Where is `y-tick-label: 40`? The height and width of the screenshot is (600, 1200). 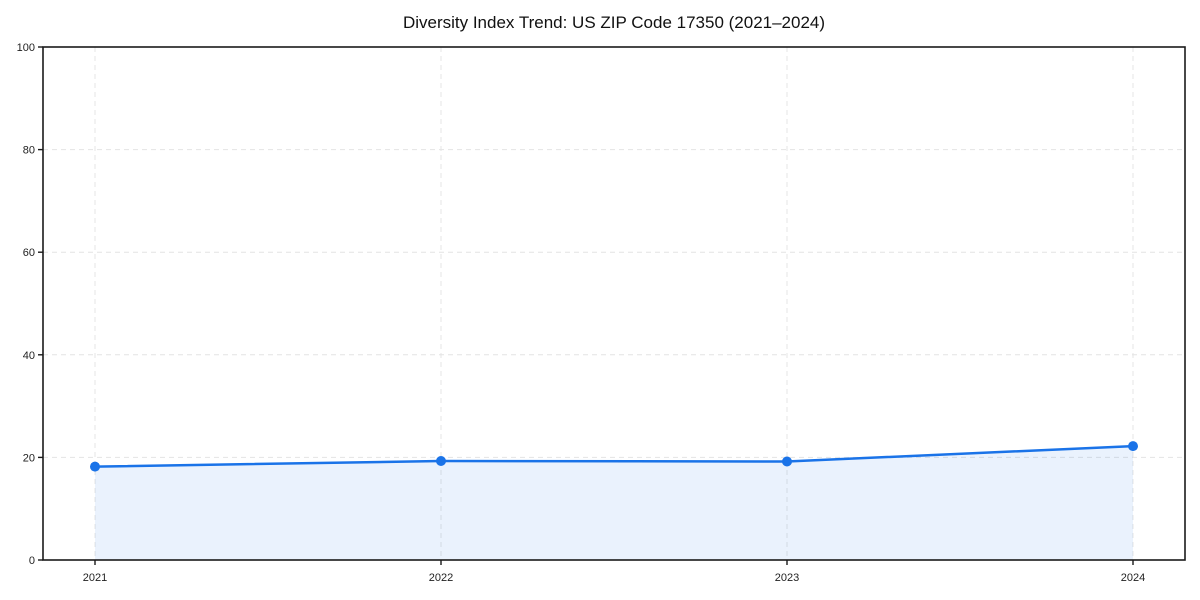 y-tick-label: 40 is located at coordinates (29, 356).